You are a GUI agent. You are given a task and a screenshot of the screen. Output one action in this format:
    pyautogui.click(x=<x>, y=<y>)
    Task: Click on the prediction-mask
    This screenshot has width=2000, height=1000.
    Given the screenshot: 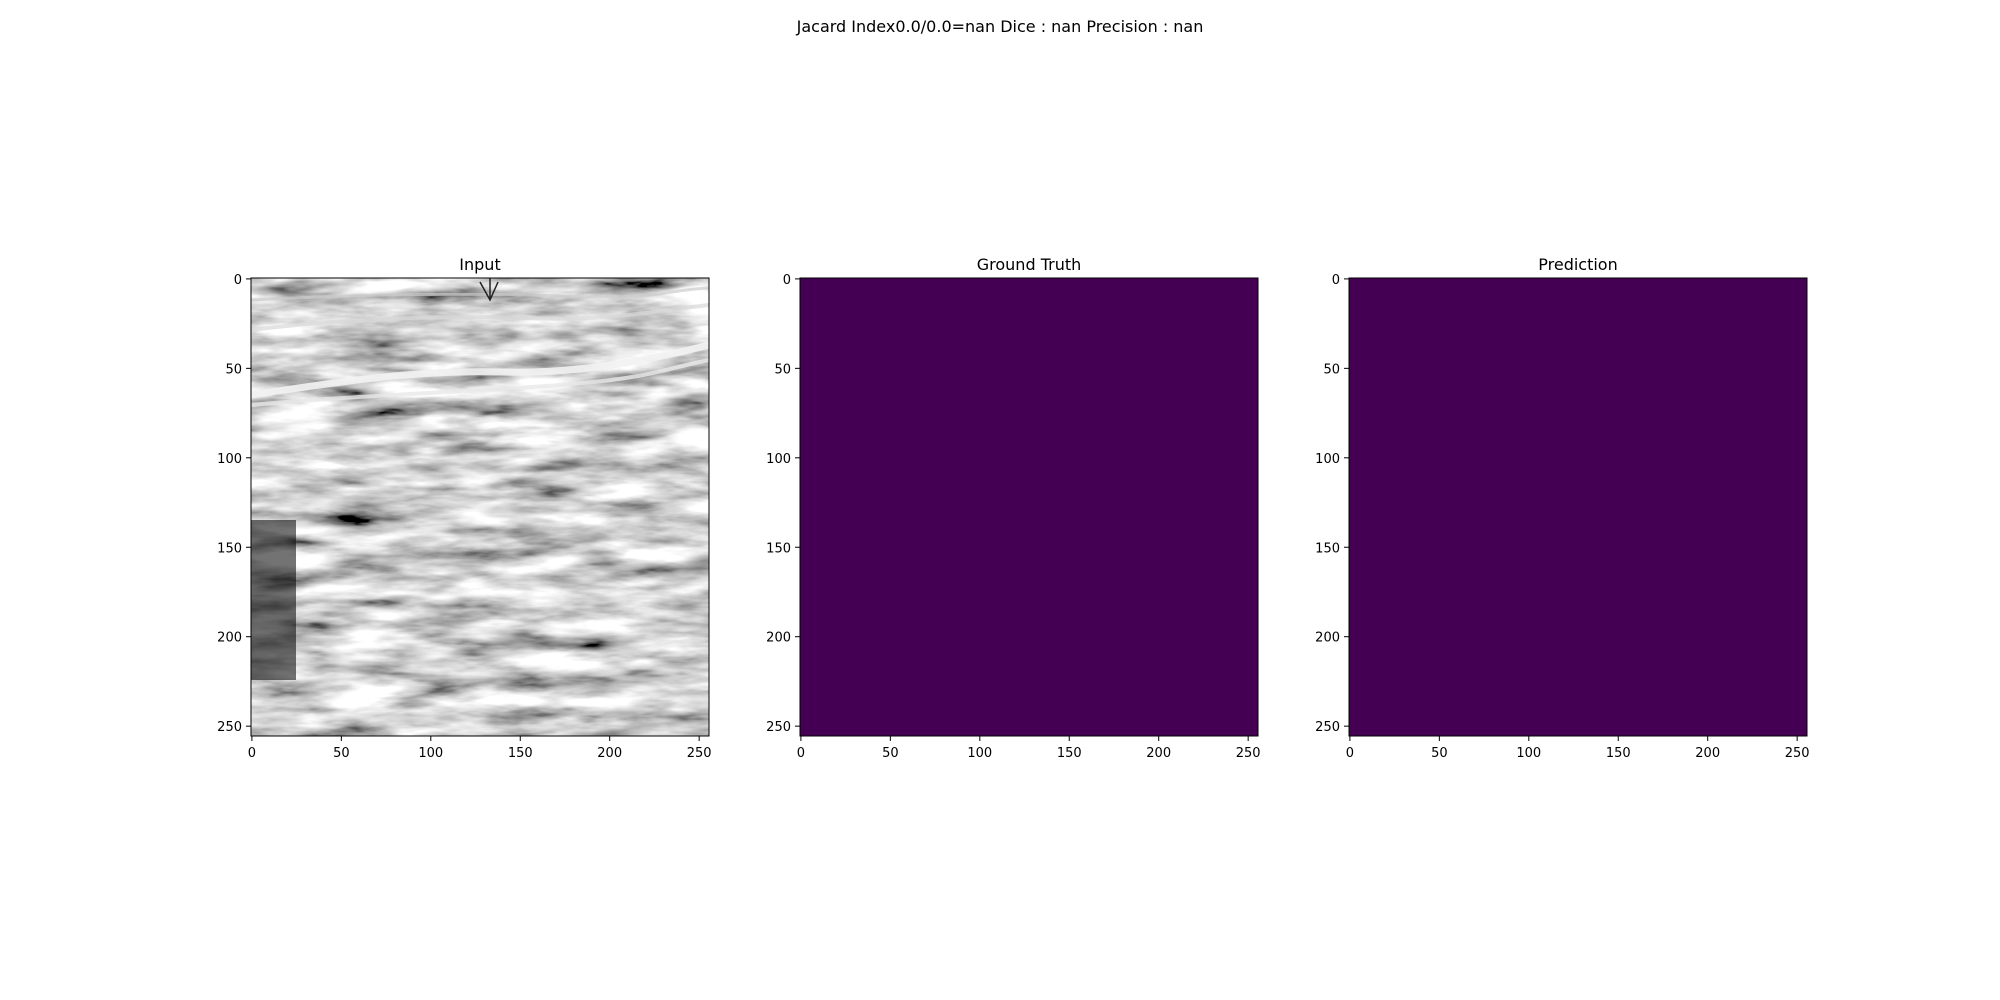 What is the action you would take?
    pyautogui.click(x=1578, y=507)
    